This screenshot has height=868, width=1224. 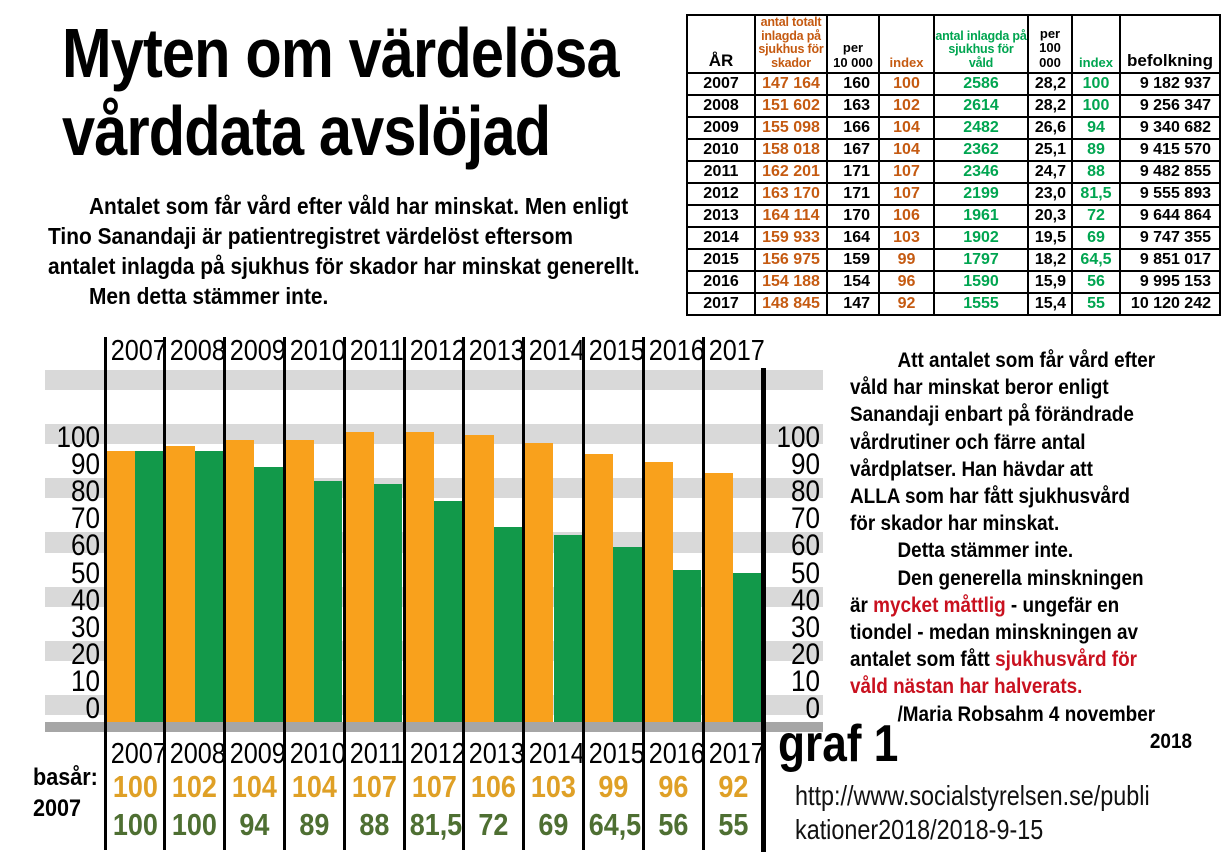 I want to click on y-axis-label-left-90: 90, so click(x=85, y=465).